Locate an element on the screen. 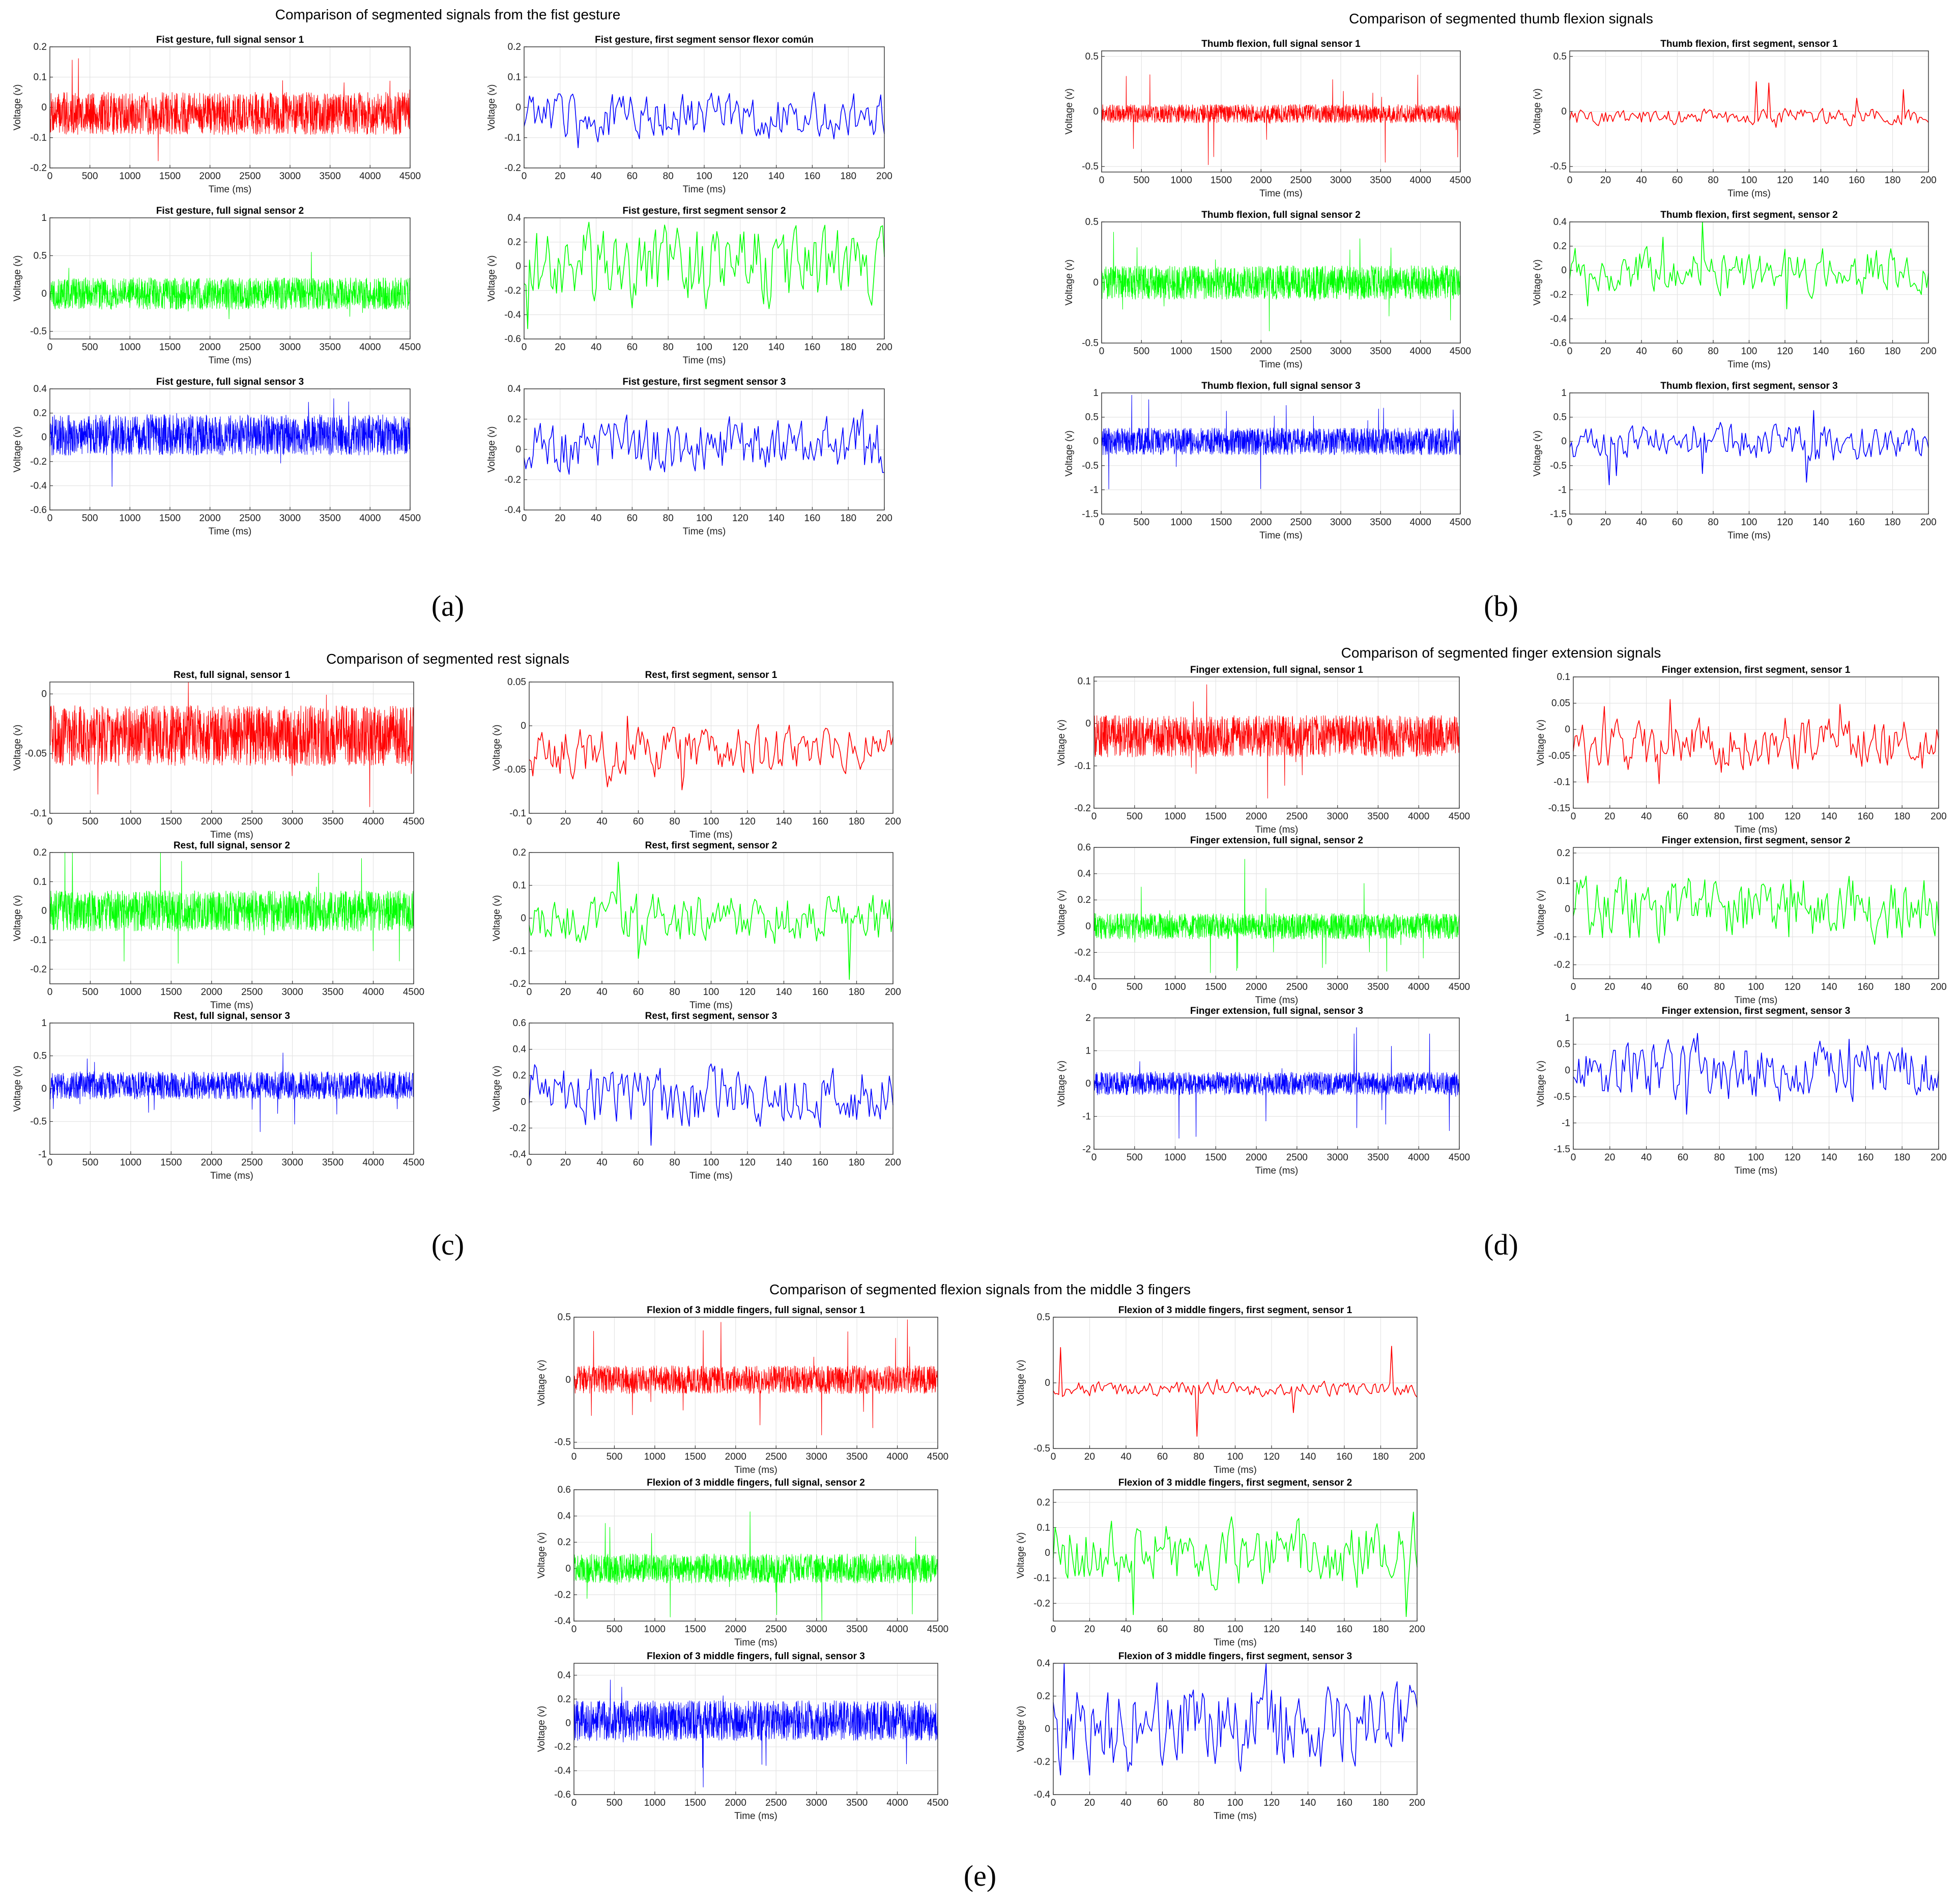 This screenshot has width=1960, height=1903. x-tick-label: 4500 is located at coordinates (1460, 1158).